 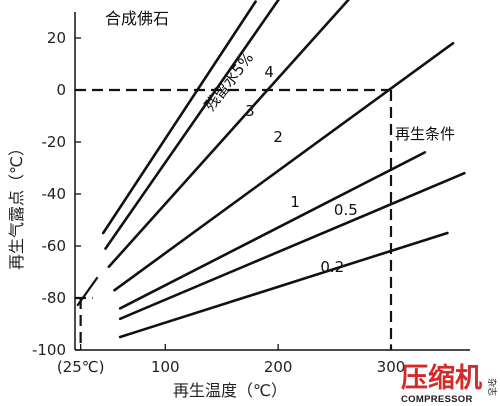 I want to click on series-label: 3, so click(x=250, y=111).